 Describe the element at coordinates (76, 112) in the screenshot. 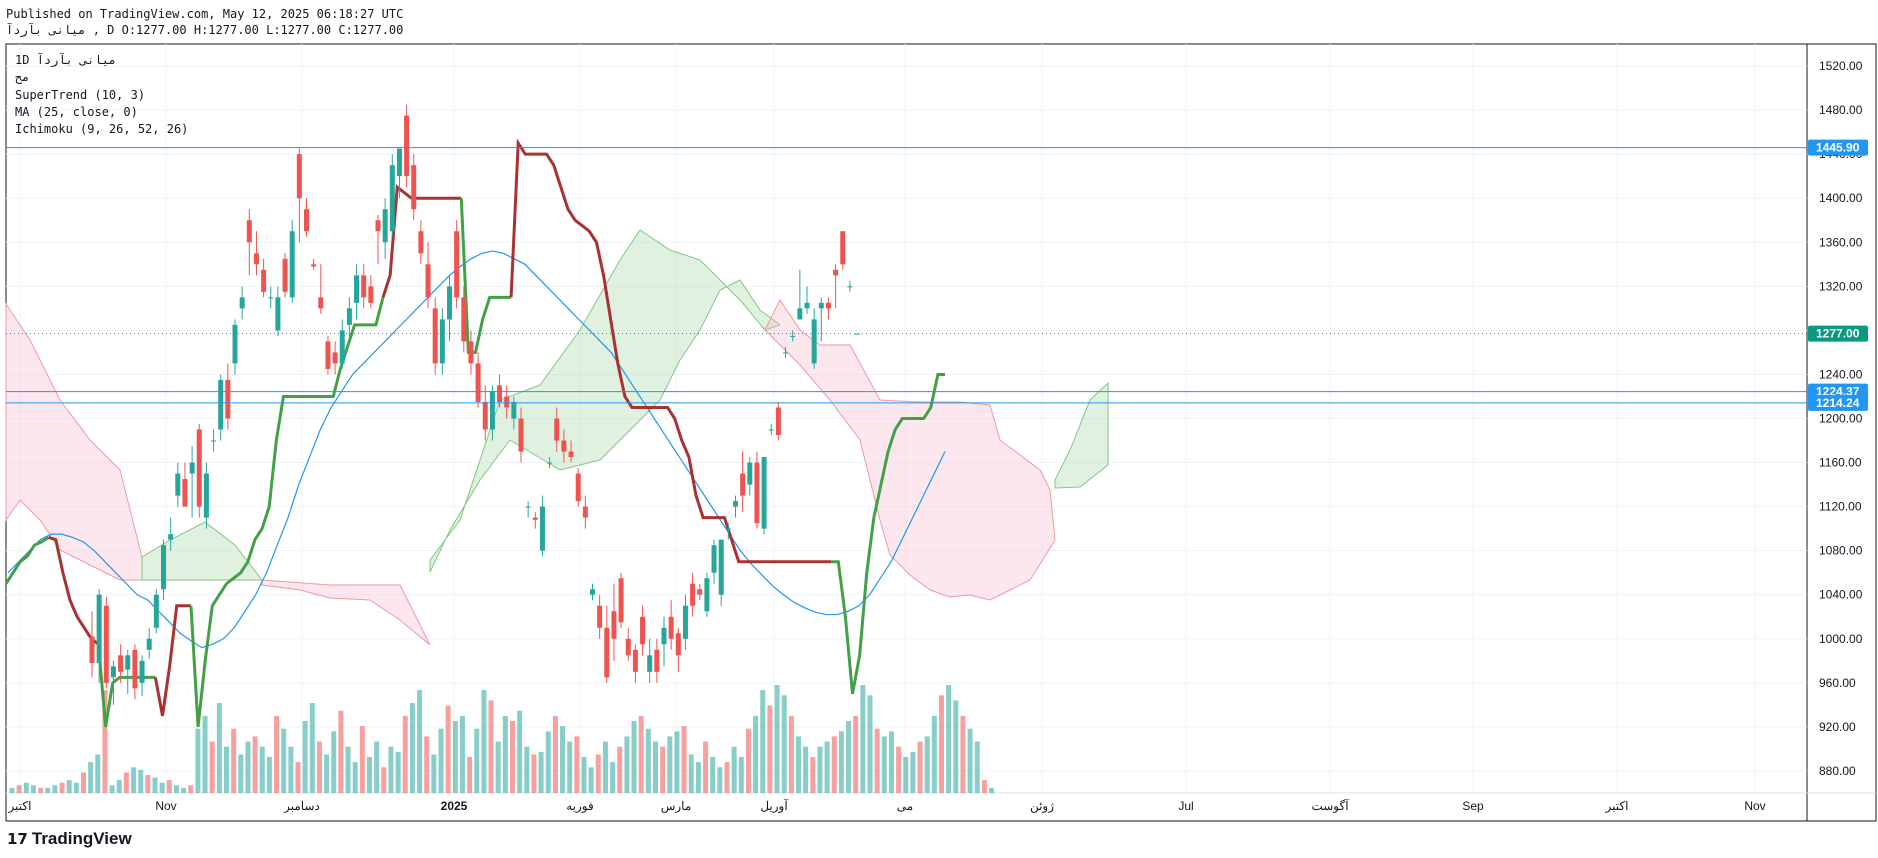

I see `legend-ma: MA (25, close, 0)` at that location.